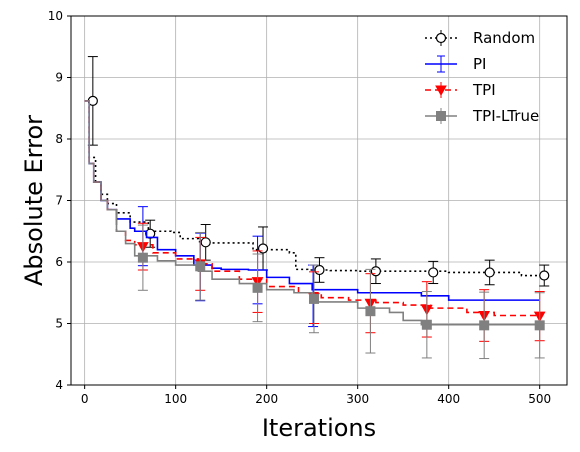 The image size is (580, 452). I want to click on y-tick-label: 8, so click(59, 139).